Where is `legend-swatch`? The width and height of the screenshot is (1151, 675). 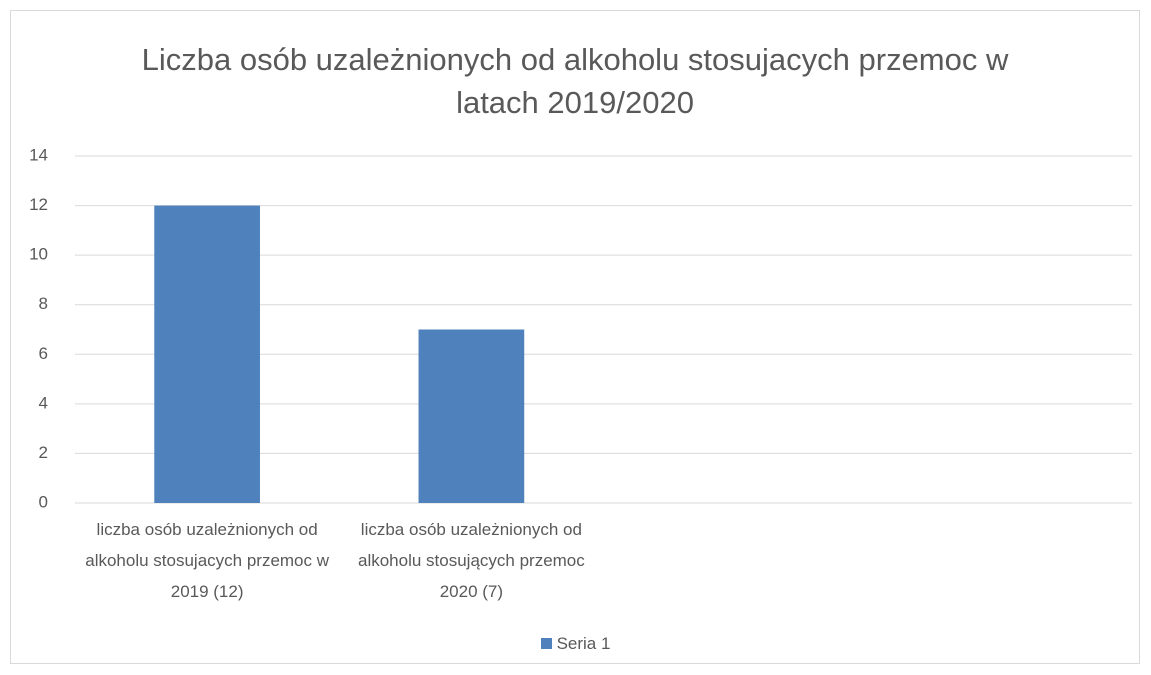
legend-swatch is located at coordinates (546, 643).